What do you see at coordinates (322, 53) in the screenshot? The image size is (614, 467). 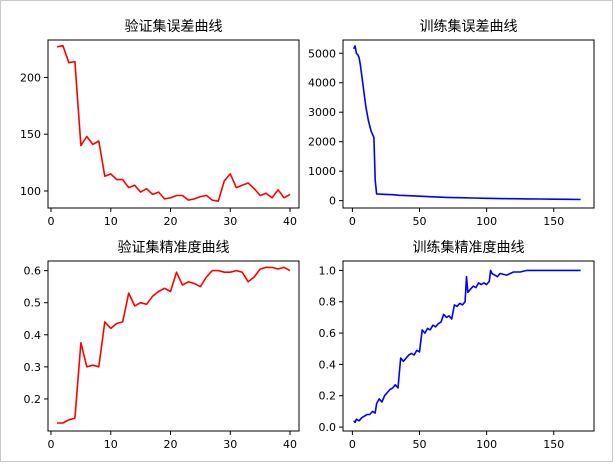 I see `y-tick-label: 5000` at bounding box center [322, 53].